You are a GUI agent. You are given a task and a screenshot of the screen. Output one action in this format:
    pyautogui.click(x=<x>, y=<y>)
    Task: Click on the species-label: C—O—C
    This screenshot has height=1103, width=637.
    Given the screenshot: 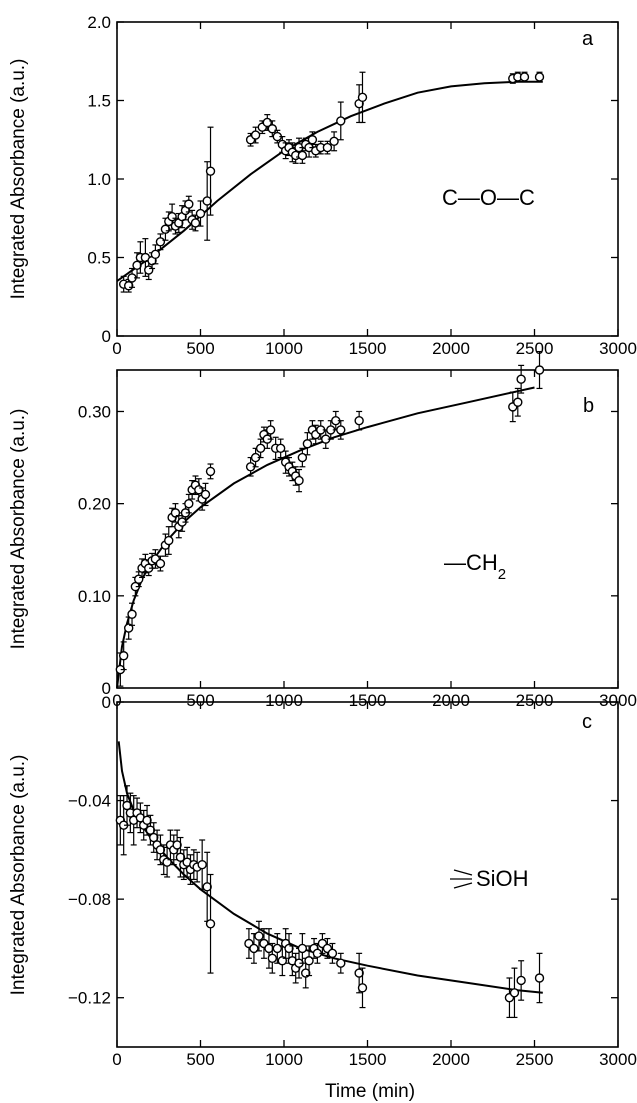 What is the action you would take?
    pyautogui.click(x=488, y=197)
    